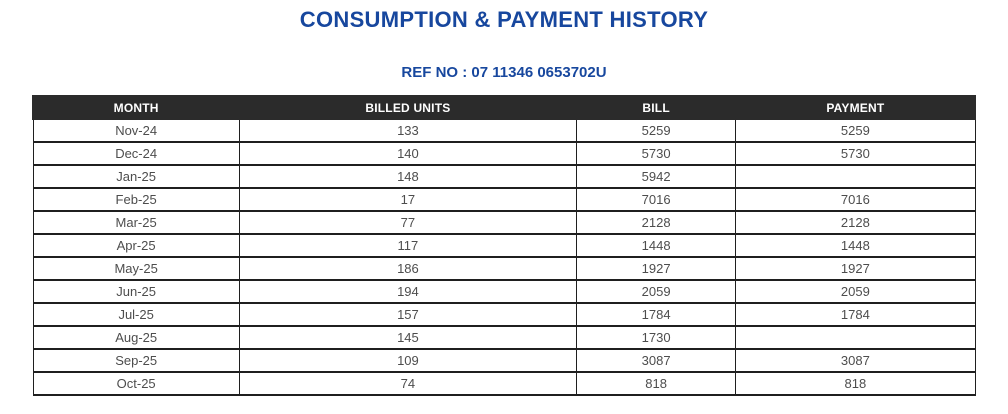 Image resolution: width=1008 pixels, height=414 pixels. Describe the element at coordinates (408, 360) in the screenshot. I see `cell-billed-units: 109` at that location.